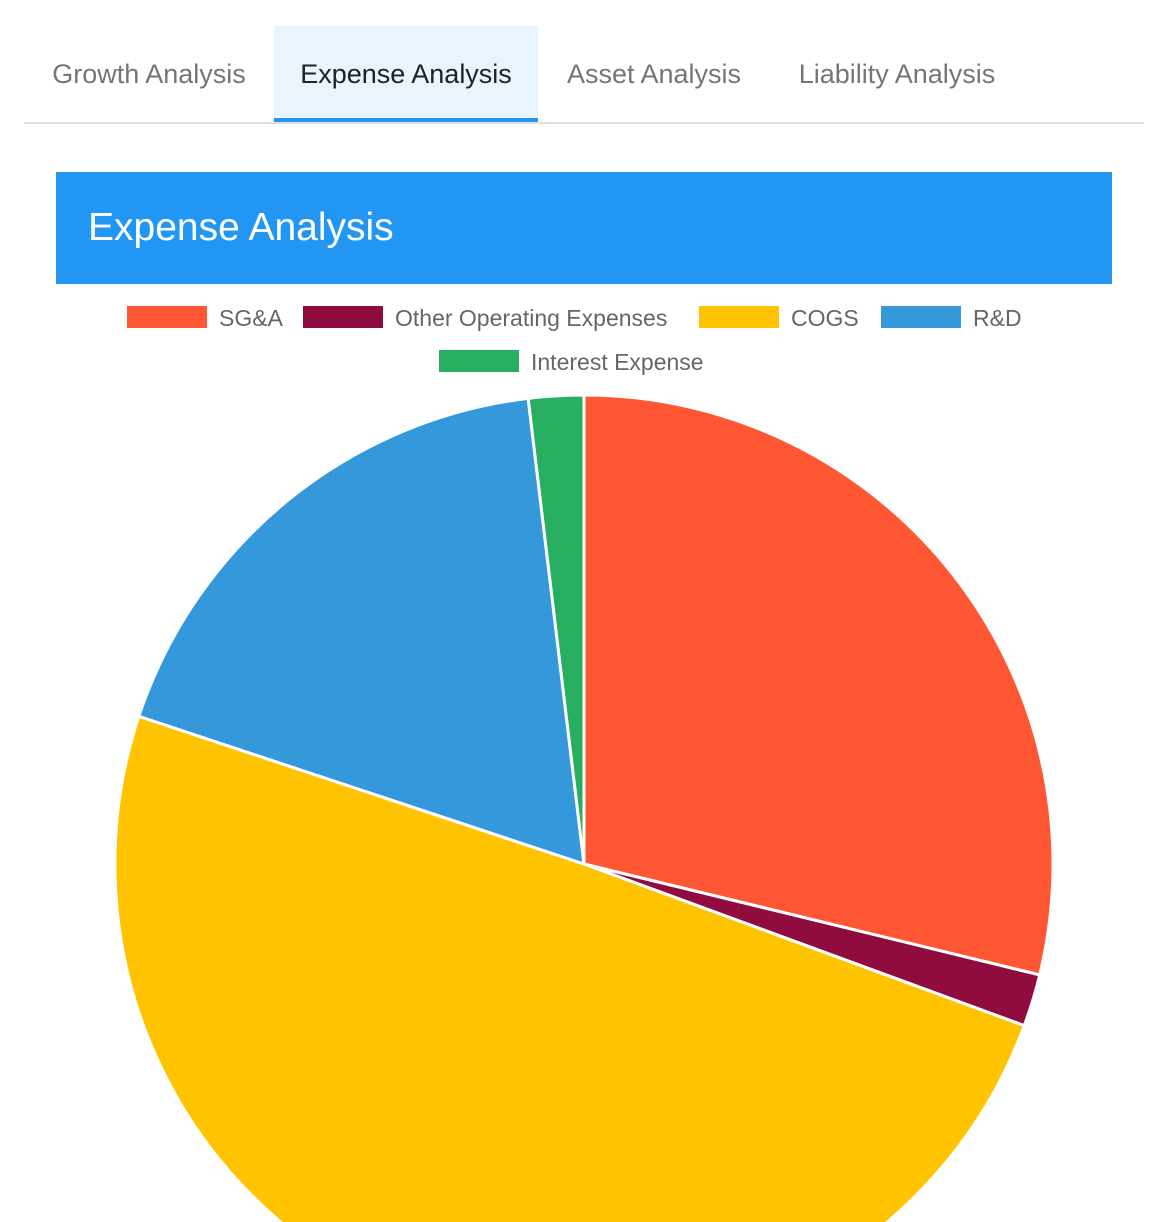 The width and height of the screenshot is (1172, 1222). What do you see at coordinates (406, 74) in the screenshot?
I see `tab-expense-analysis: Expense Analysis` at bounding box center [406, 74].